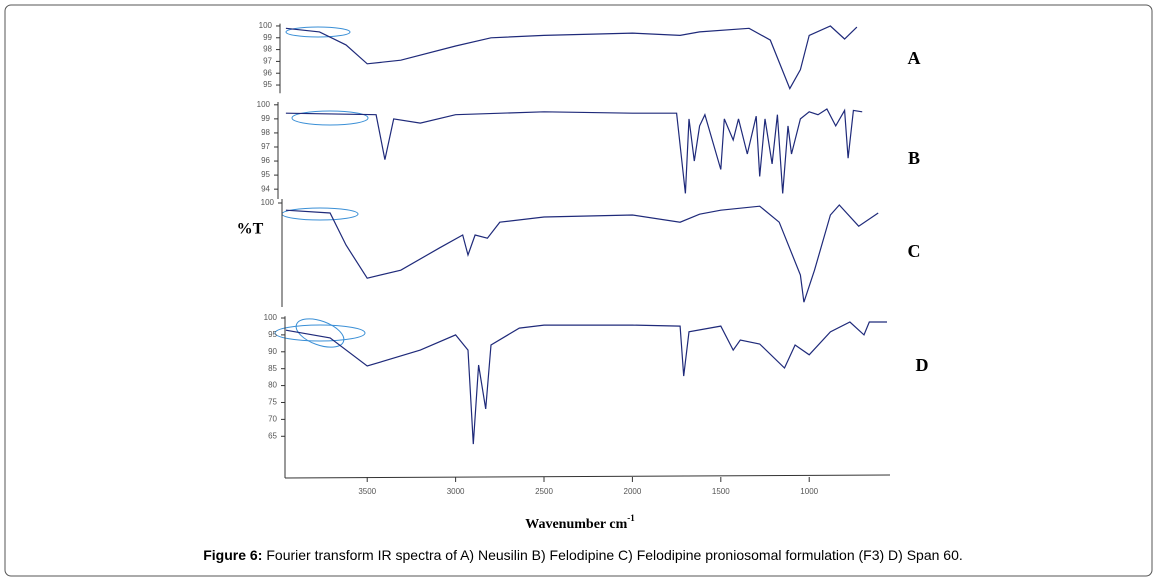 This screenshot has height=585, width=1159. What do you see at coordinates (631, 518) in the screenshot?
I see `x-label-sup: -1` at bounding box center [631, 518].